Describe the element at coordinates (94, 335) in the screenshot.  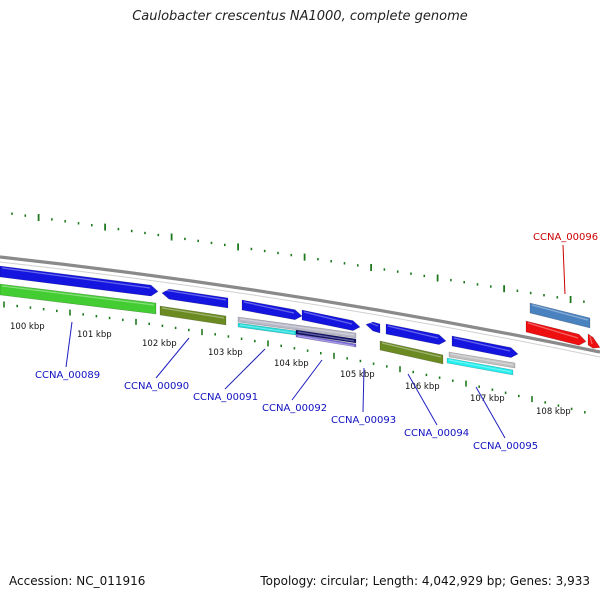
I see `kbp-label-101: 101 kbp` at that location.